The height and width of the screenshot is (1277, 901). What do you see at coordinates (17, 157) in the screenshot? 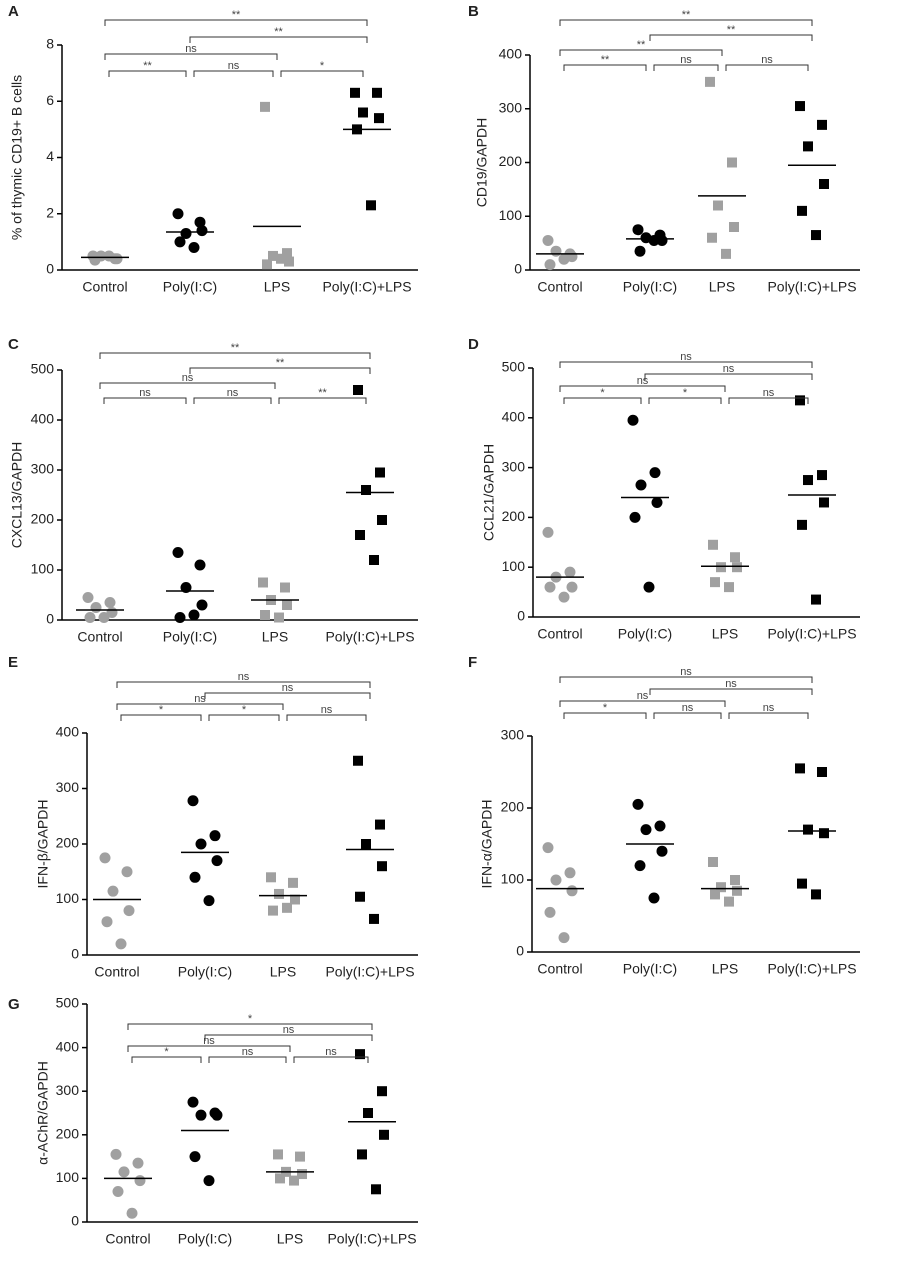
I see `y-axis-label: % of thymic CD19+ B cells` at bounding box center [17, 157].